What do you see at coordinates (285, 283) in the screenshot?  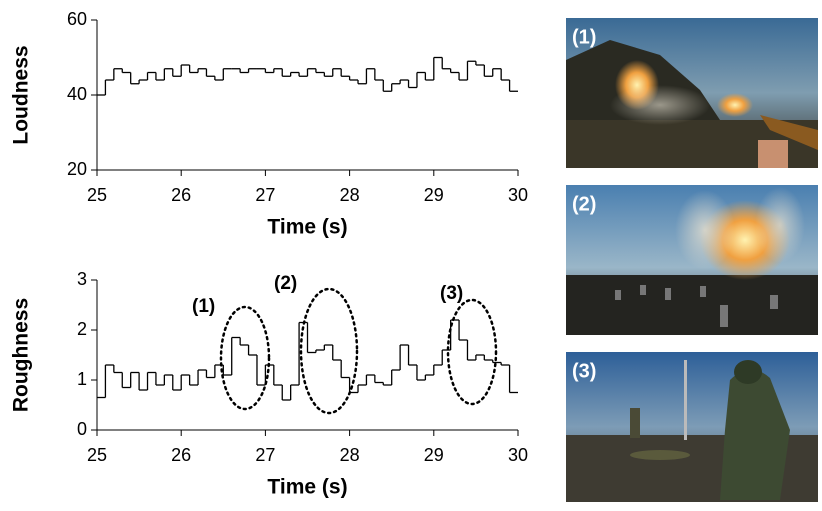 I see `annotation: (2)` at bounding box center [285, 283].